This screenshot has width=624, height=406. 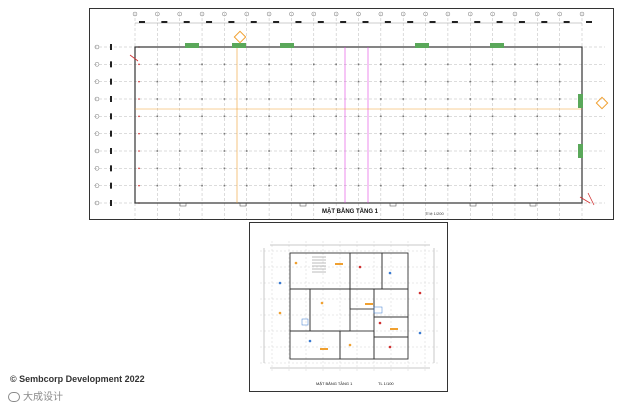 What do you see at coordinates (386, 383) in the screenshot?
I see `small-plan-scale: TL 1/100` at bounding box center [386, 383].